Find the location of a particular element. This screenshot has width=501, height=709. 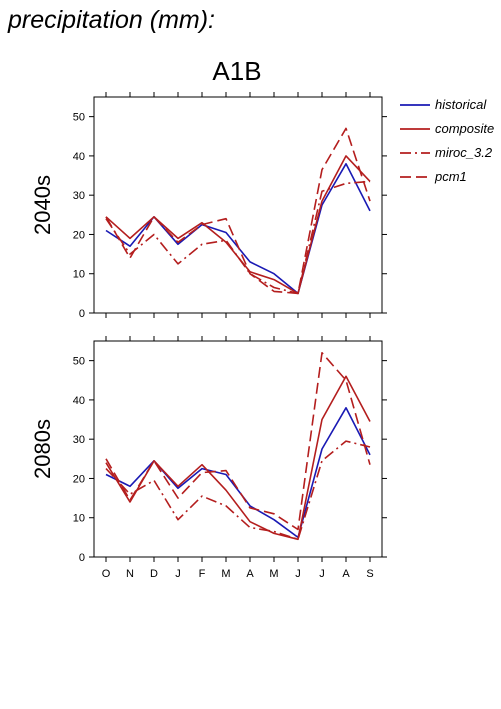

series-line-pcm1-2040s is located at coordinates (238, 211).